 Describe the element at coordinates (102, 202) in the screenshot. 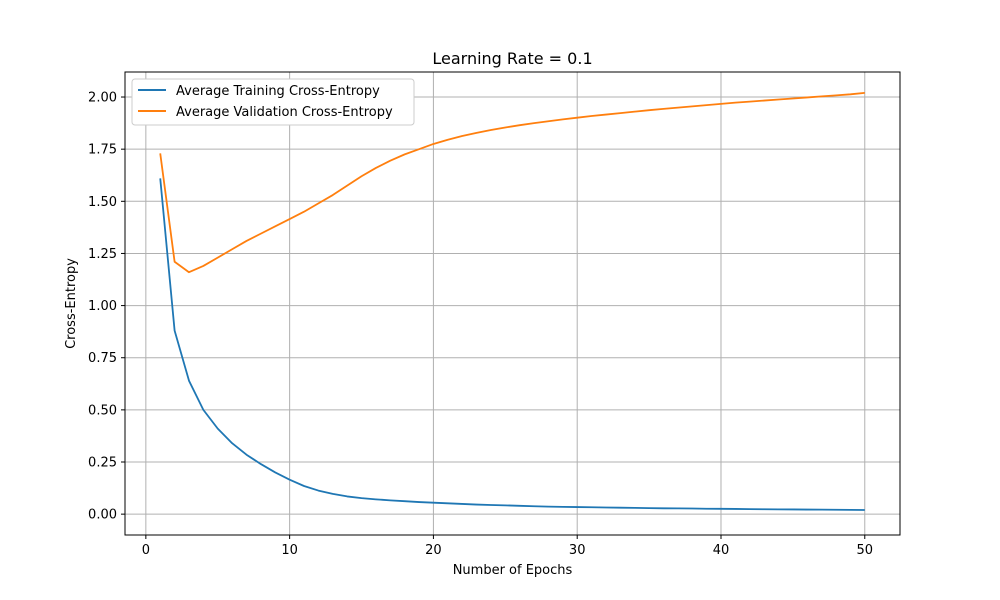

I see `y-tick-label: 1.50` at that location.